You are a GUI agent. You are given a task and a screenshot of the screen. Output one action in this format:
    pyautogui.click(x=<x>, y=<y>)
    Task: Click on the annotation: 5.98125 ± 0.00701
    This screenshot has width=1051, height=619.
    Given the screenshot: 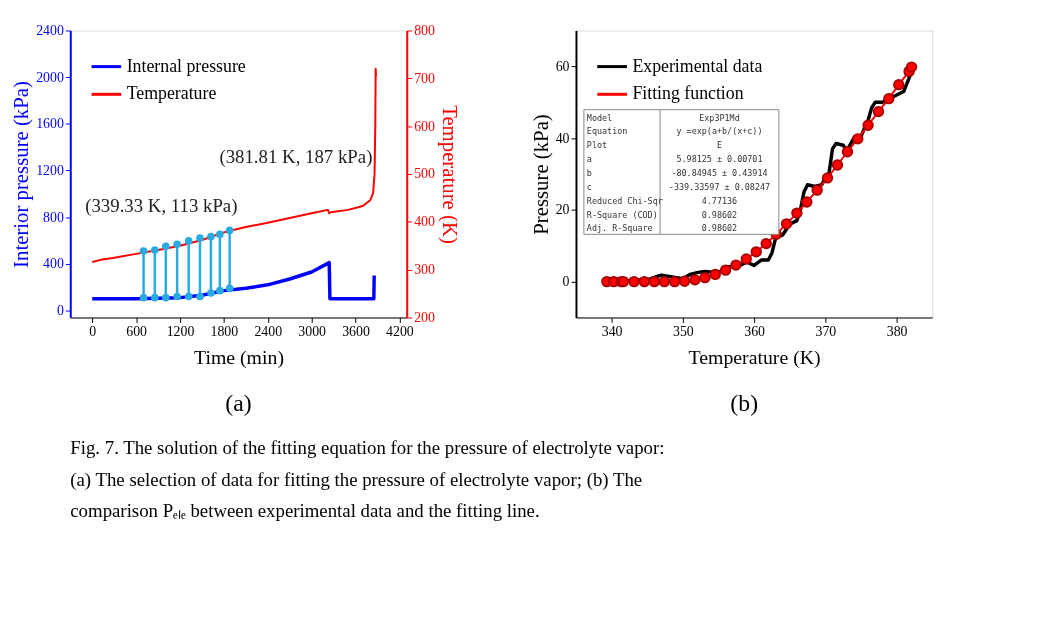 What is the action you would take?
    pyautogui.click(x=719, y=159)
    